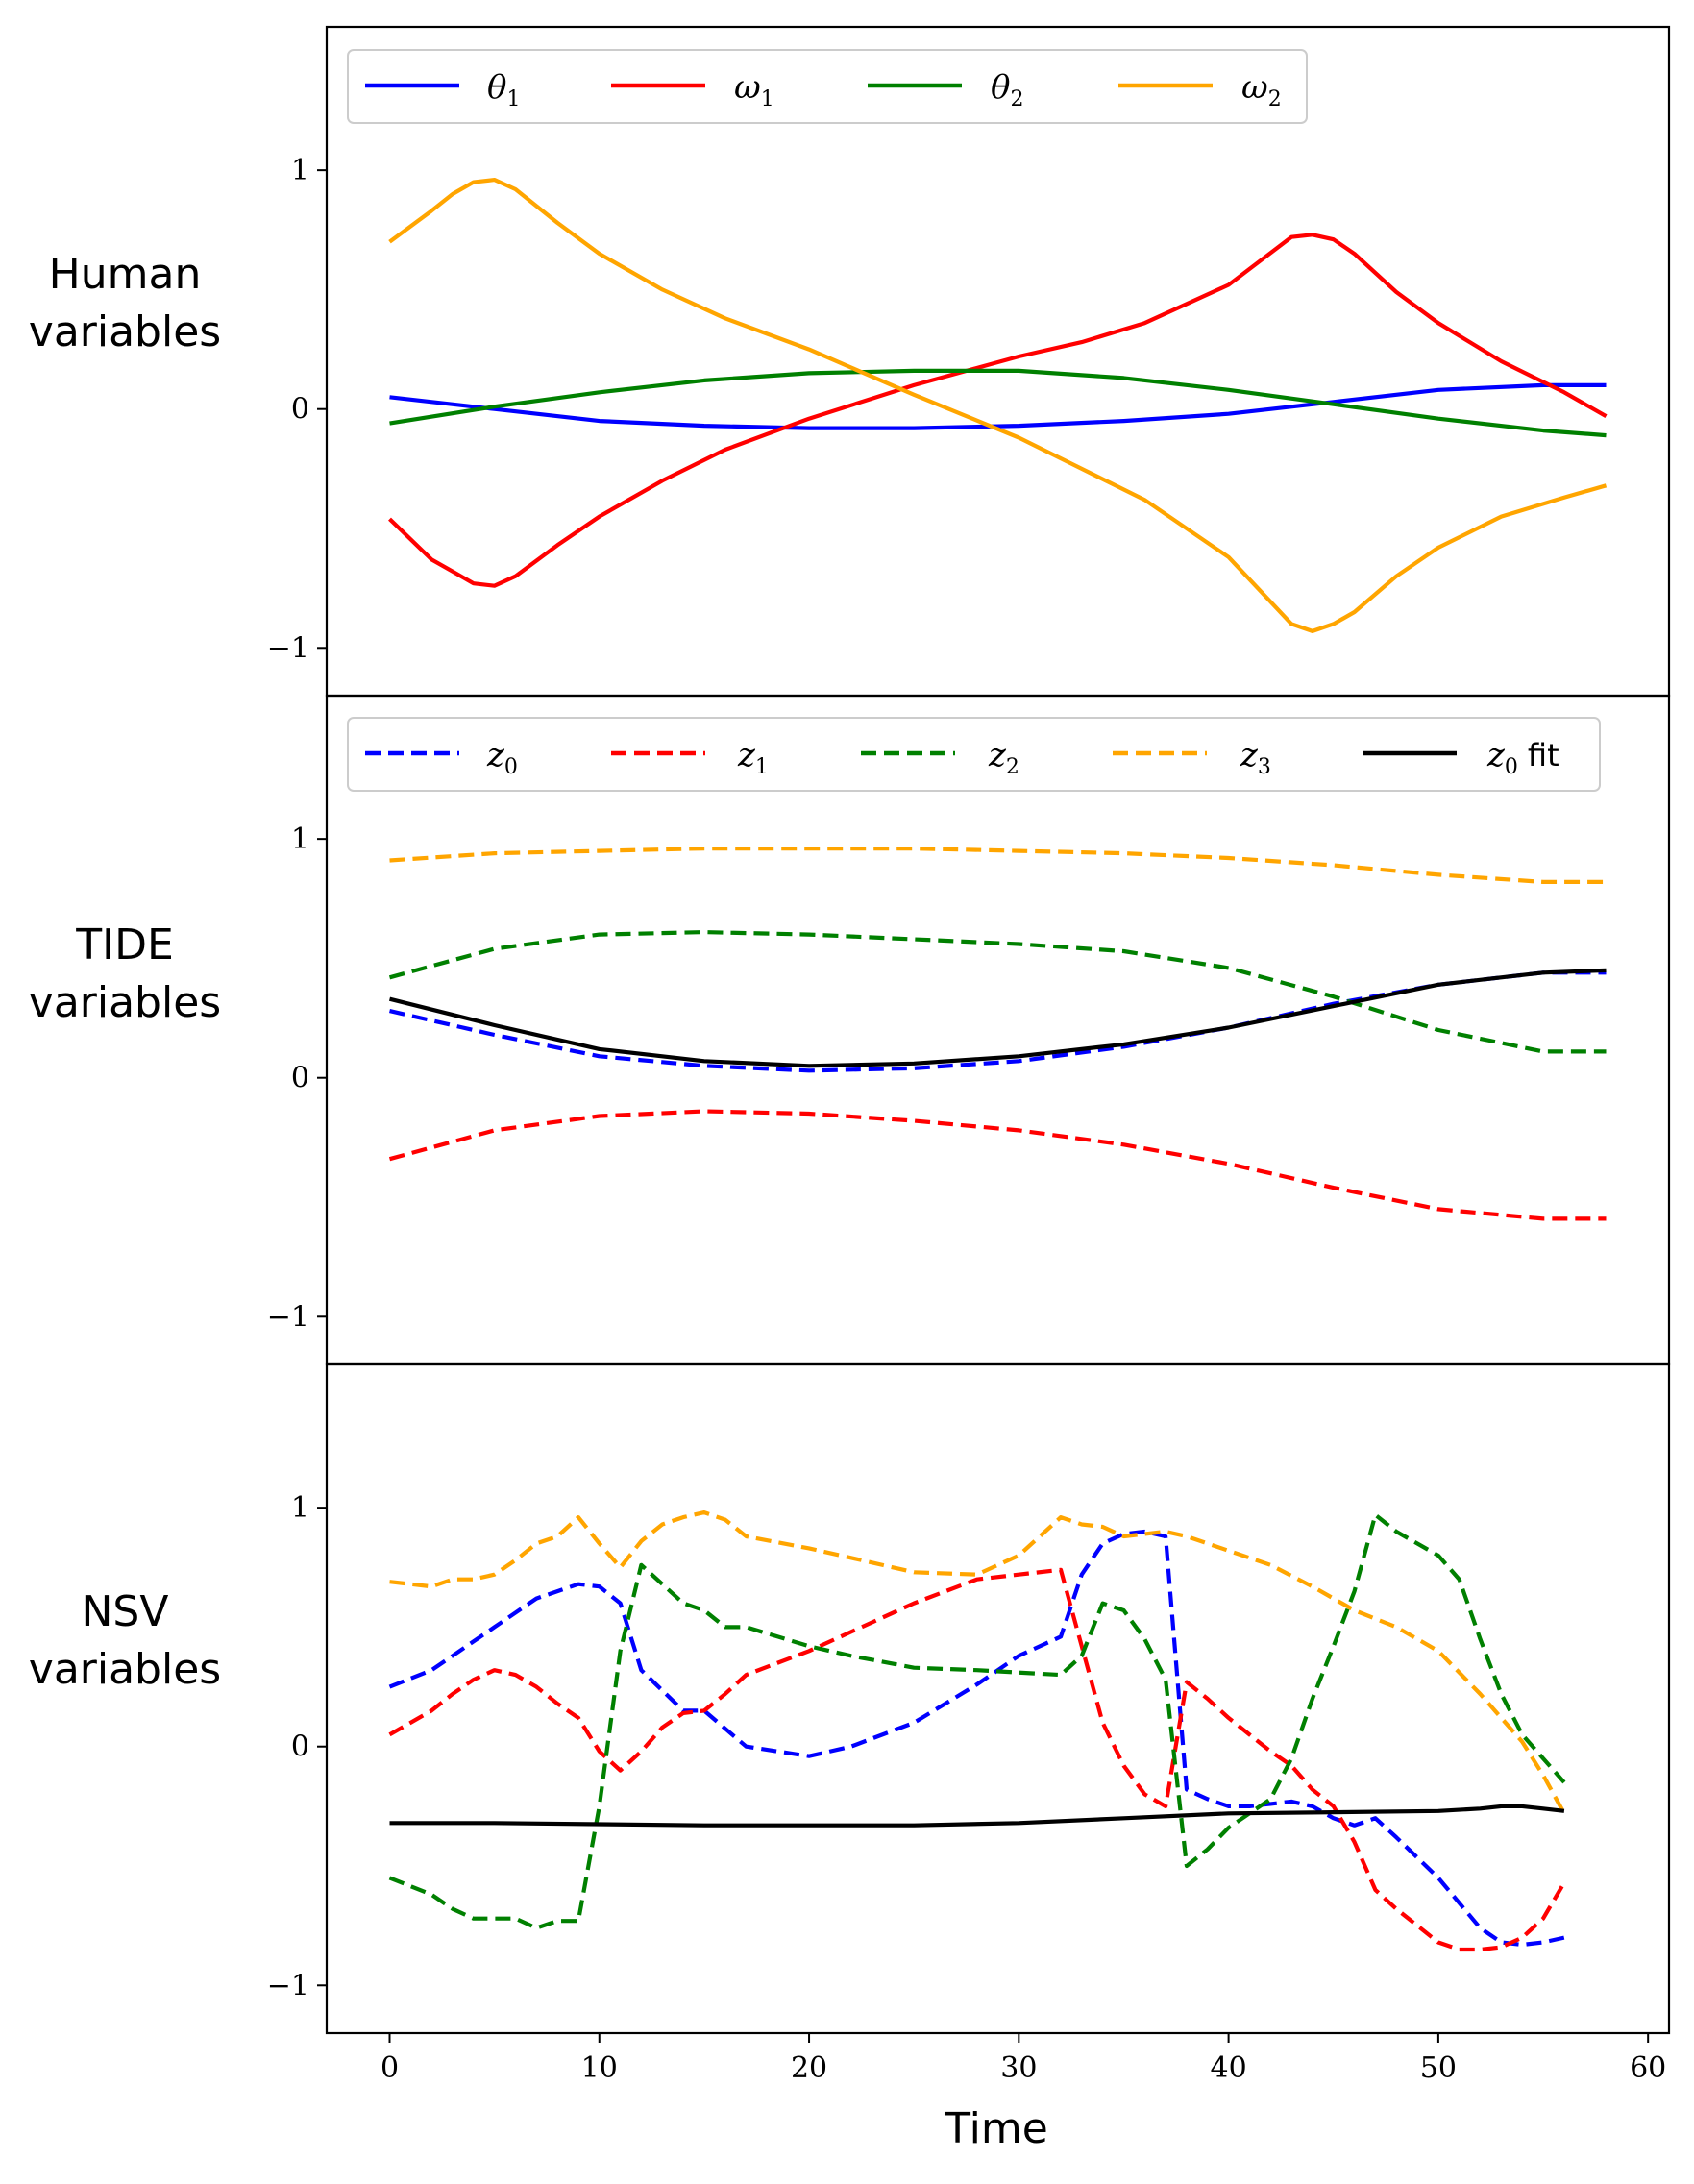  I want to click on nsv-series, so click(977, 1730).